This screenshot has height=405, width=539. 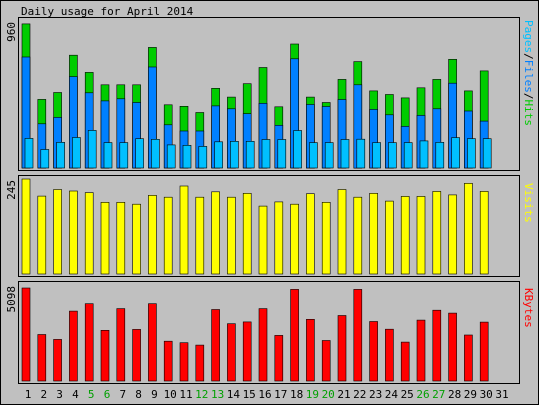 What do you see at coordinates (11, 299) in the screenshot?
I see `kbytes-y-max-label: 5098` at bounding box center [11, 299].